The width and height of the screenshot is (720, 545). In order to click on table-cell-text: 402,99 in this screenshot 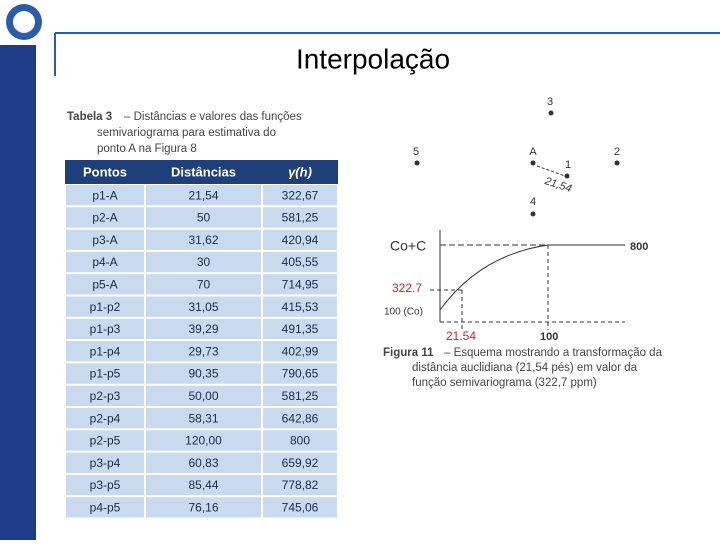, I will do `click(300, 351)`.